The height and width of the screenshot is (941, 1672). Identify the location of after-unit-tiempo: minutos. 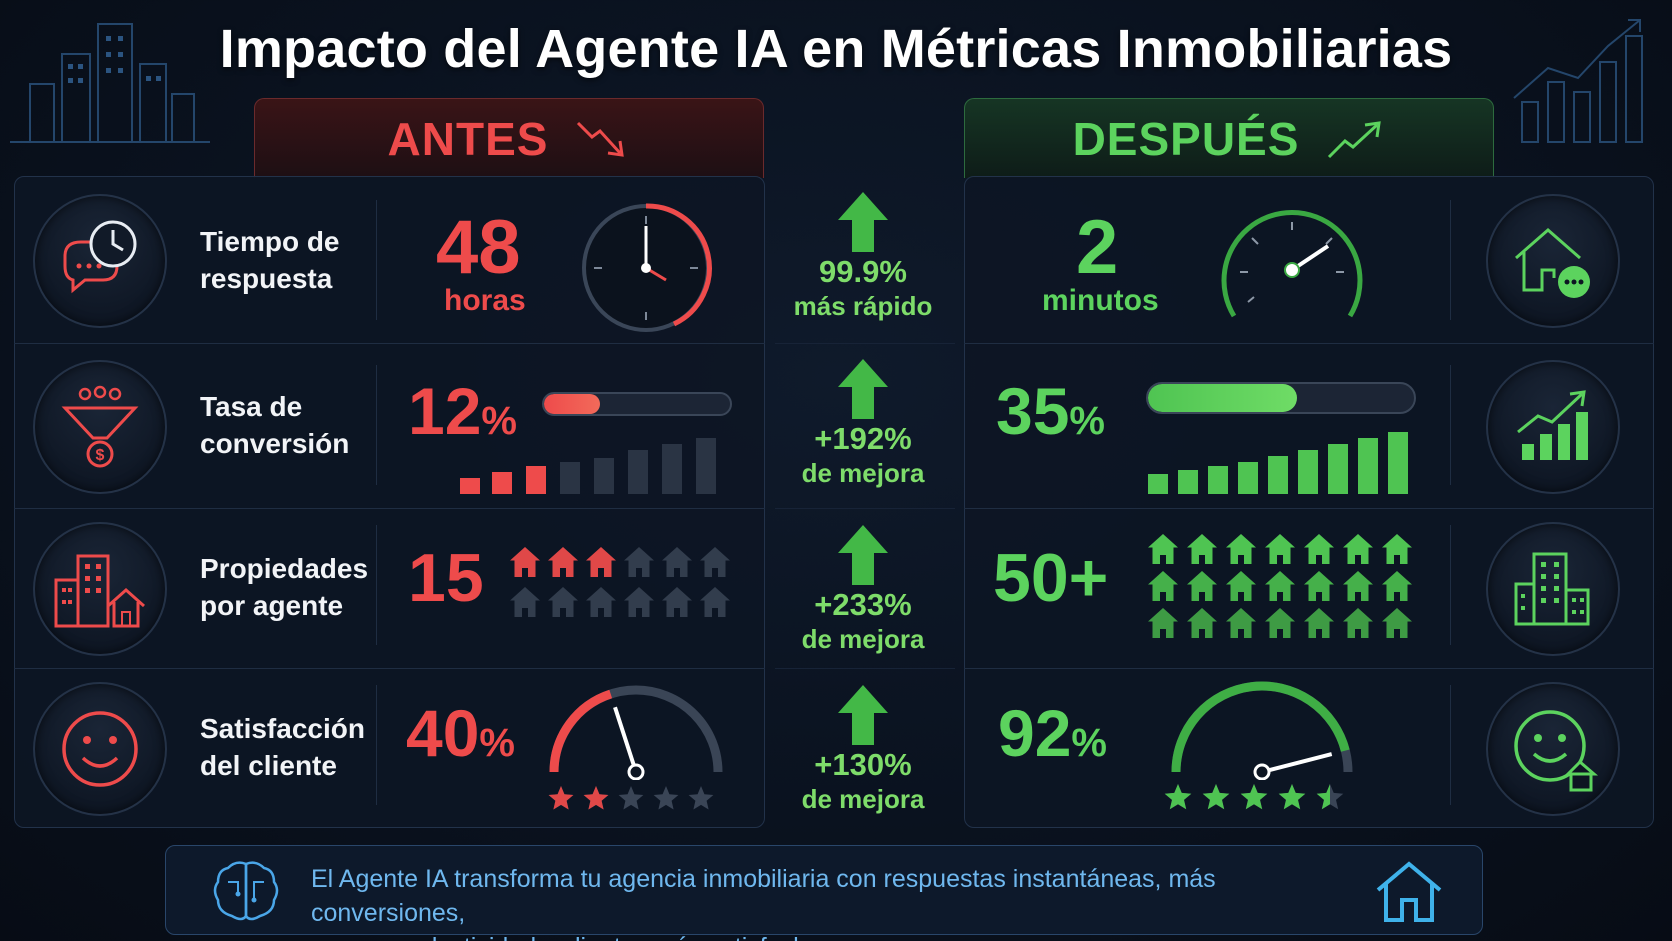
(1100, 300).